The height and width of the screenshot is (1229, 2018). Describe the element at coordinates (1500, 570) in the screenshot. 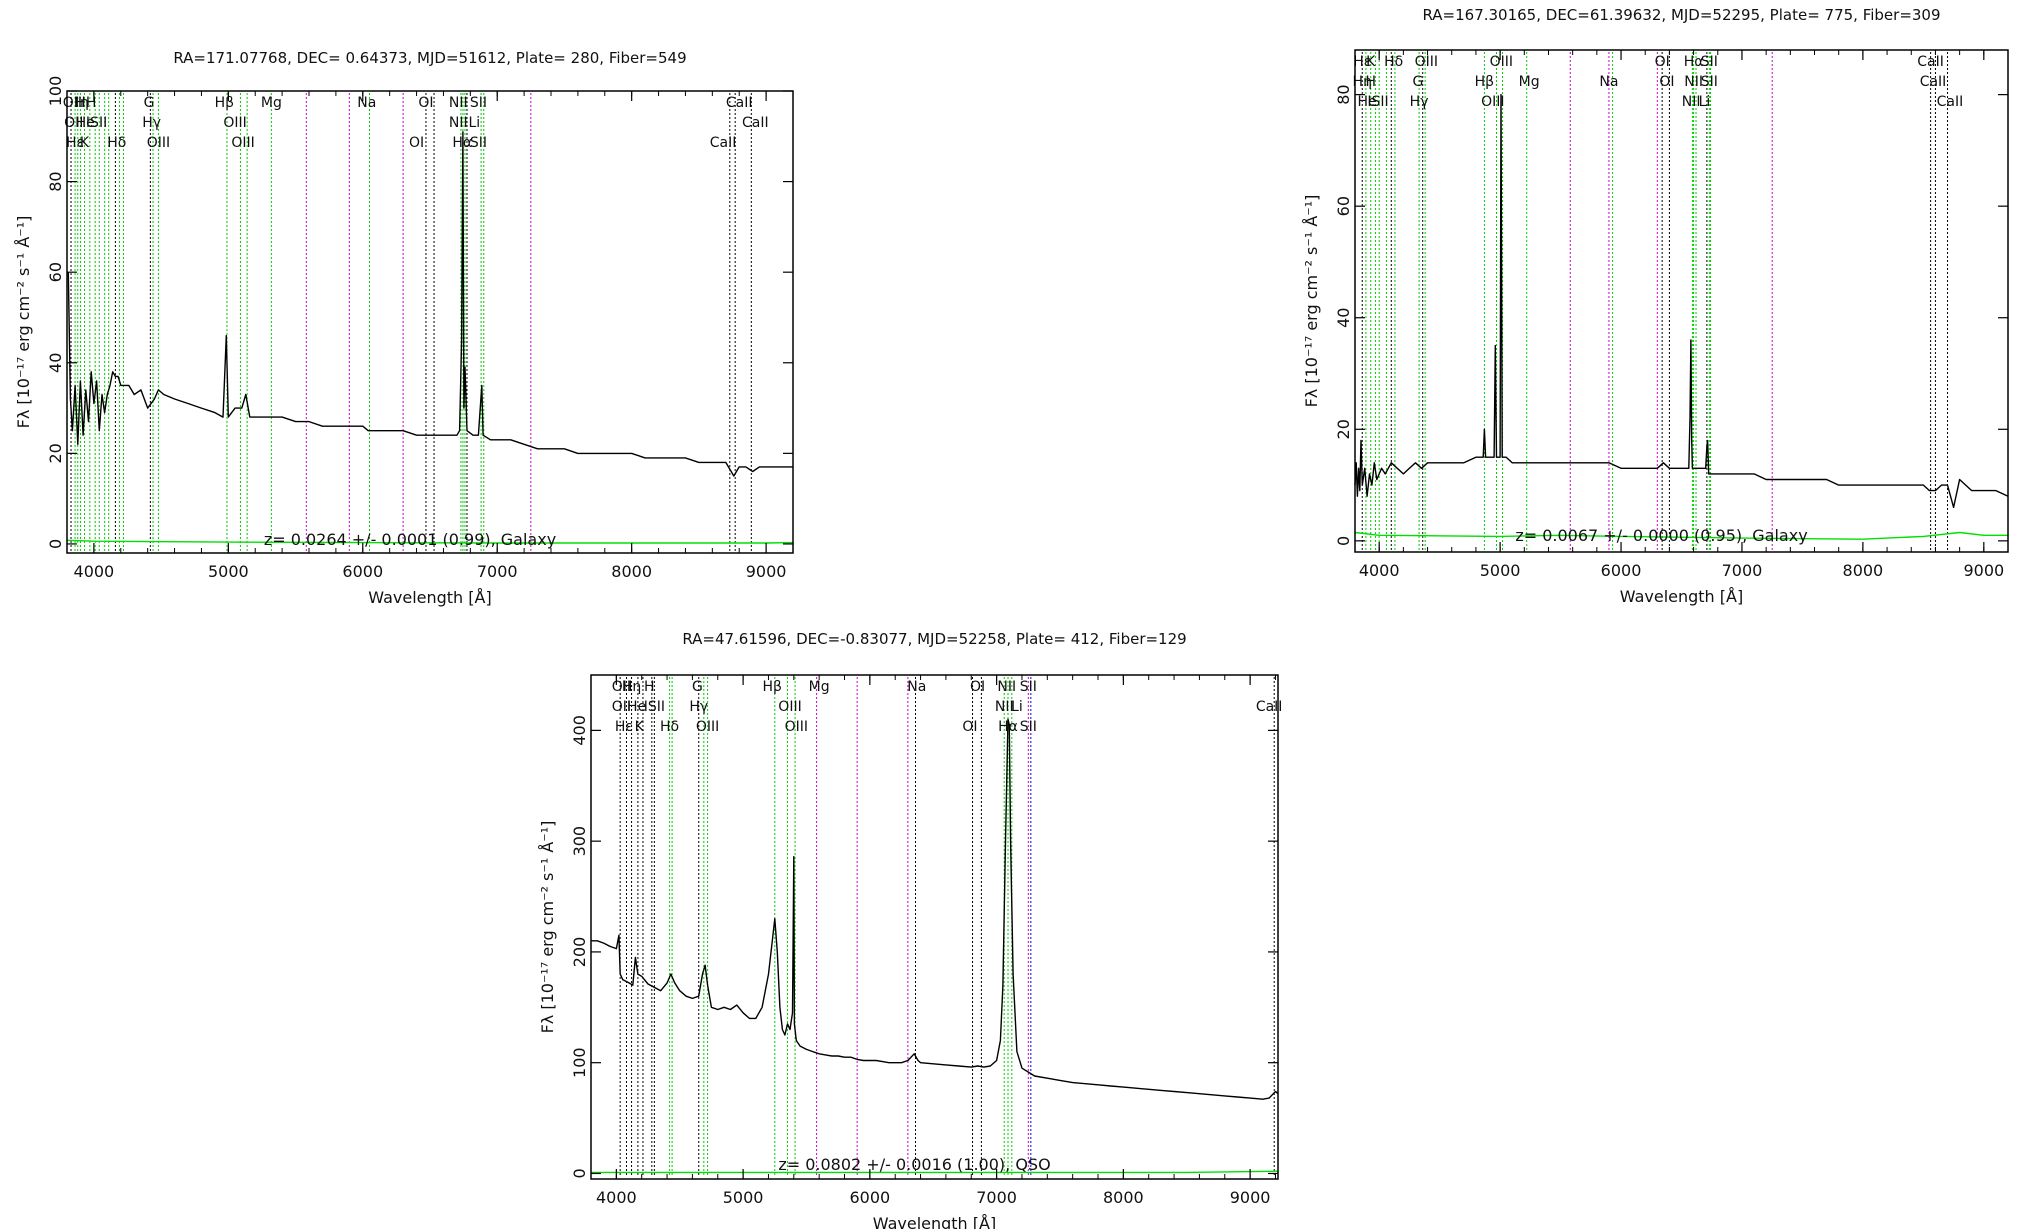

I see `x-tick-label: 5000` at that location.